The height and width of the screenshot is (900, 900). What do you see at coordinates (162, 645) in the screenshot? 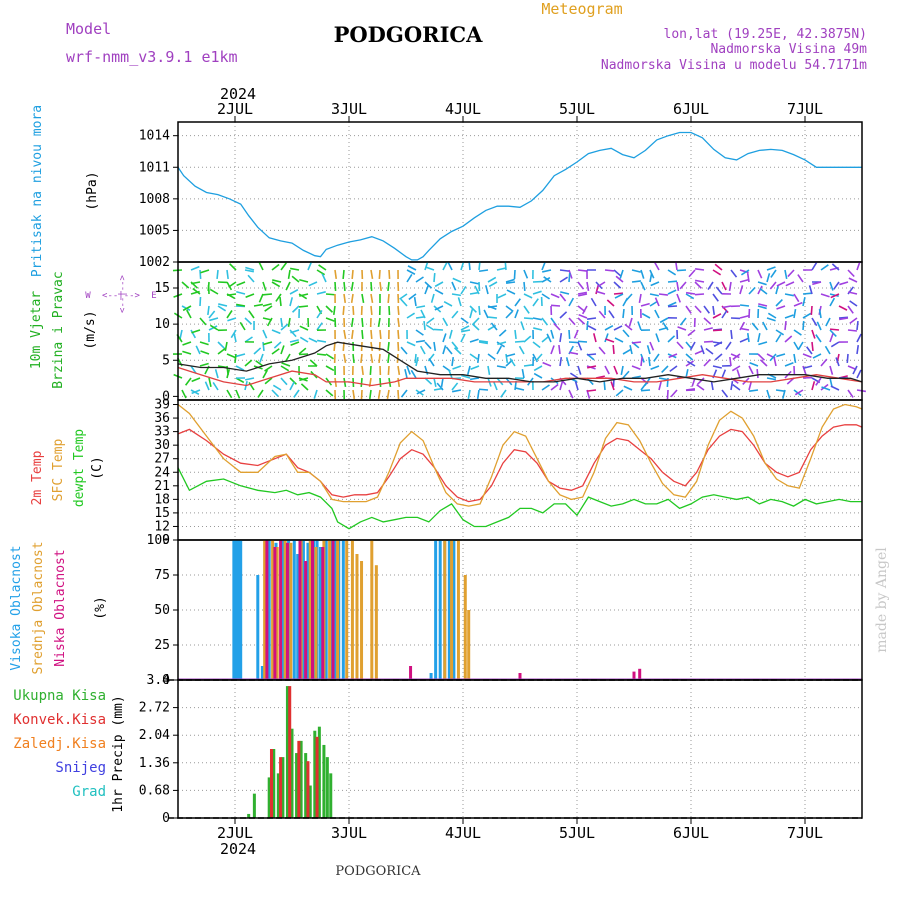
I see `cloud-ytick-label: 25` at bounding box center [162, 645].